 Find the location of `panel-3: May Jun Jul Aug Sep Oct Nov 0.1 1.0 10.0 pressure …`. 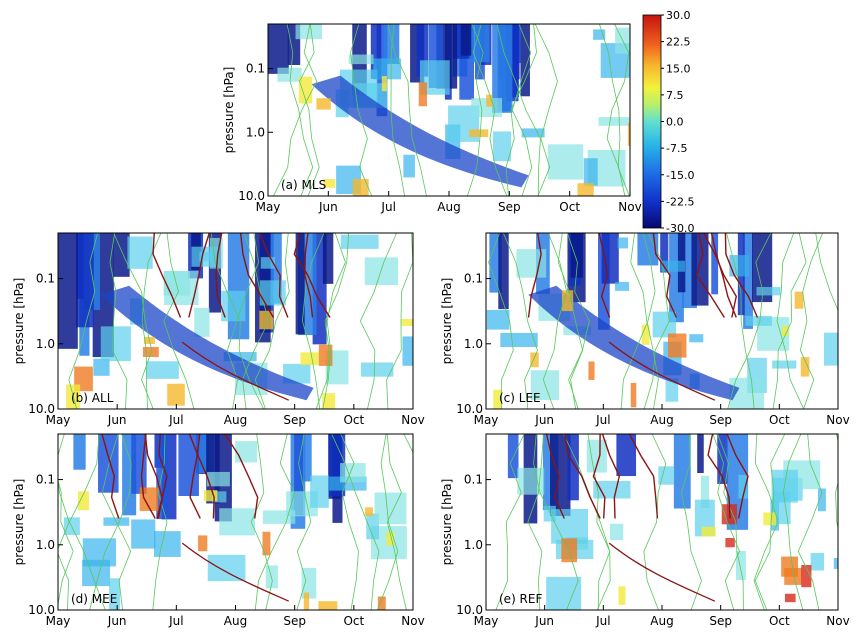

panel-3: May Jun Jul Aug Sep Oct Nov 0.1 1.0 10.0 pressure … is located at coordinates (645, 329).